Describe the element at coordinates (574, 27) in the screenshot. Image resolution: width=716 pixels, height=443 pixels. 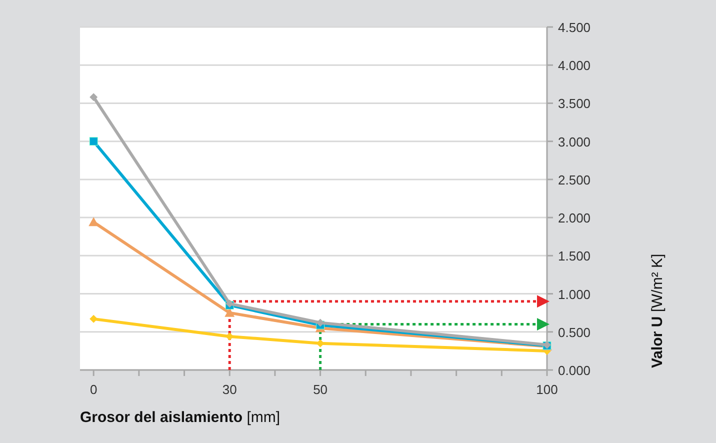
I see `y-tick-label: 4.500` at that location.